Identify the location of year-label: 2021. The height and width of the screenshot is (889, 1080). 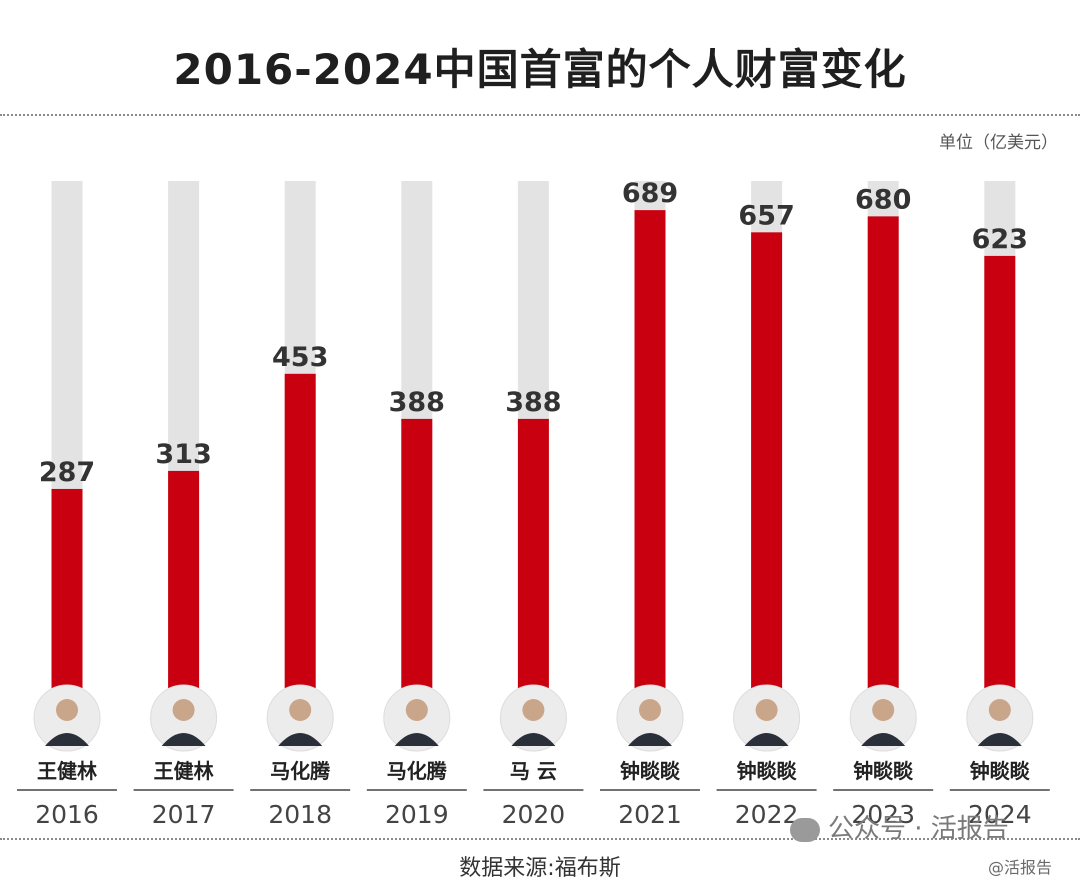
(650, 814).